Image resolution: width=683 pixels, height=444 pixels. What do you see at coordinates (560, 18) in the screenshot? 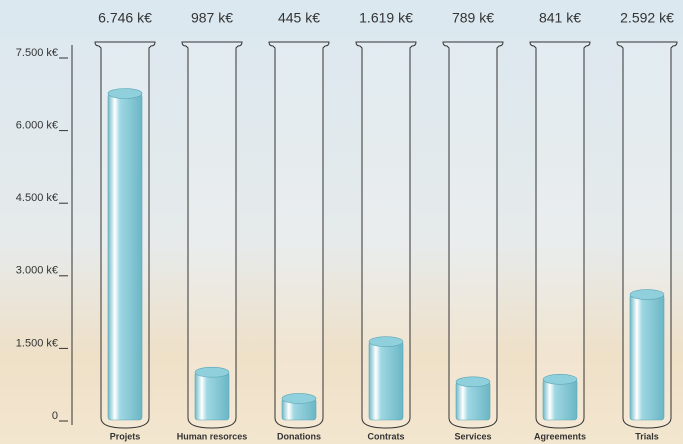
I see `value-label: 841 k€` at bounding box center [560, 18].